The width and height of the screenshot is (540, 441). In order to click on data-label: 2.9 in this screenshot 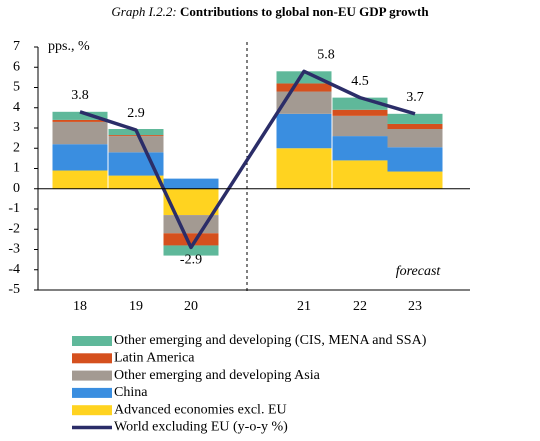, I will do `click(136, 113)`.